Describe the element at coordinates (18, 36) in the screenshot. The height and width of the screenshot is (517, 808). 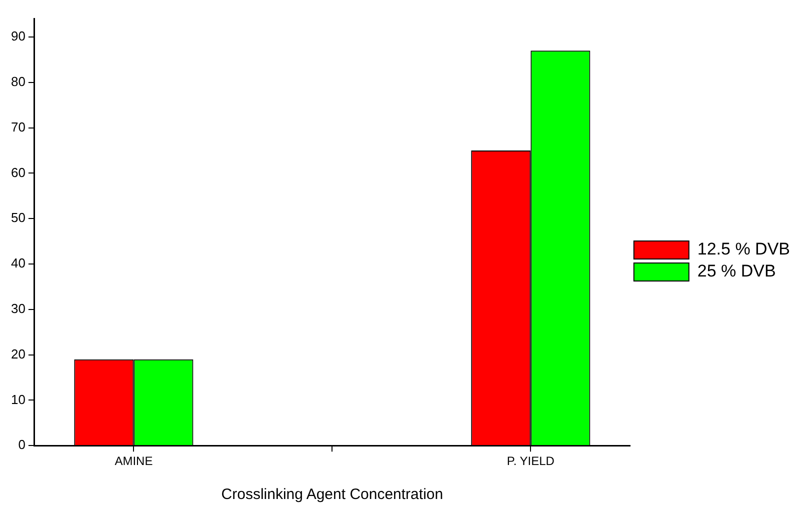
I see `y-tick-label: 90` at that location.